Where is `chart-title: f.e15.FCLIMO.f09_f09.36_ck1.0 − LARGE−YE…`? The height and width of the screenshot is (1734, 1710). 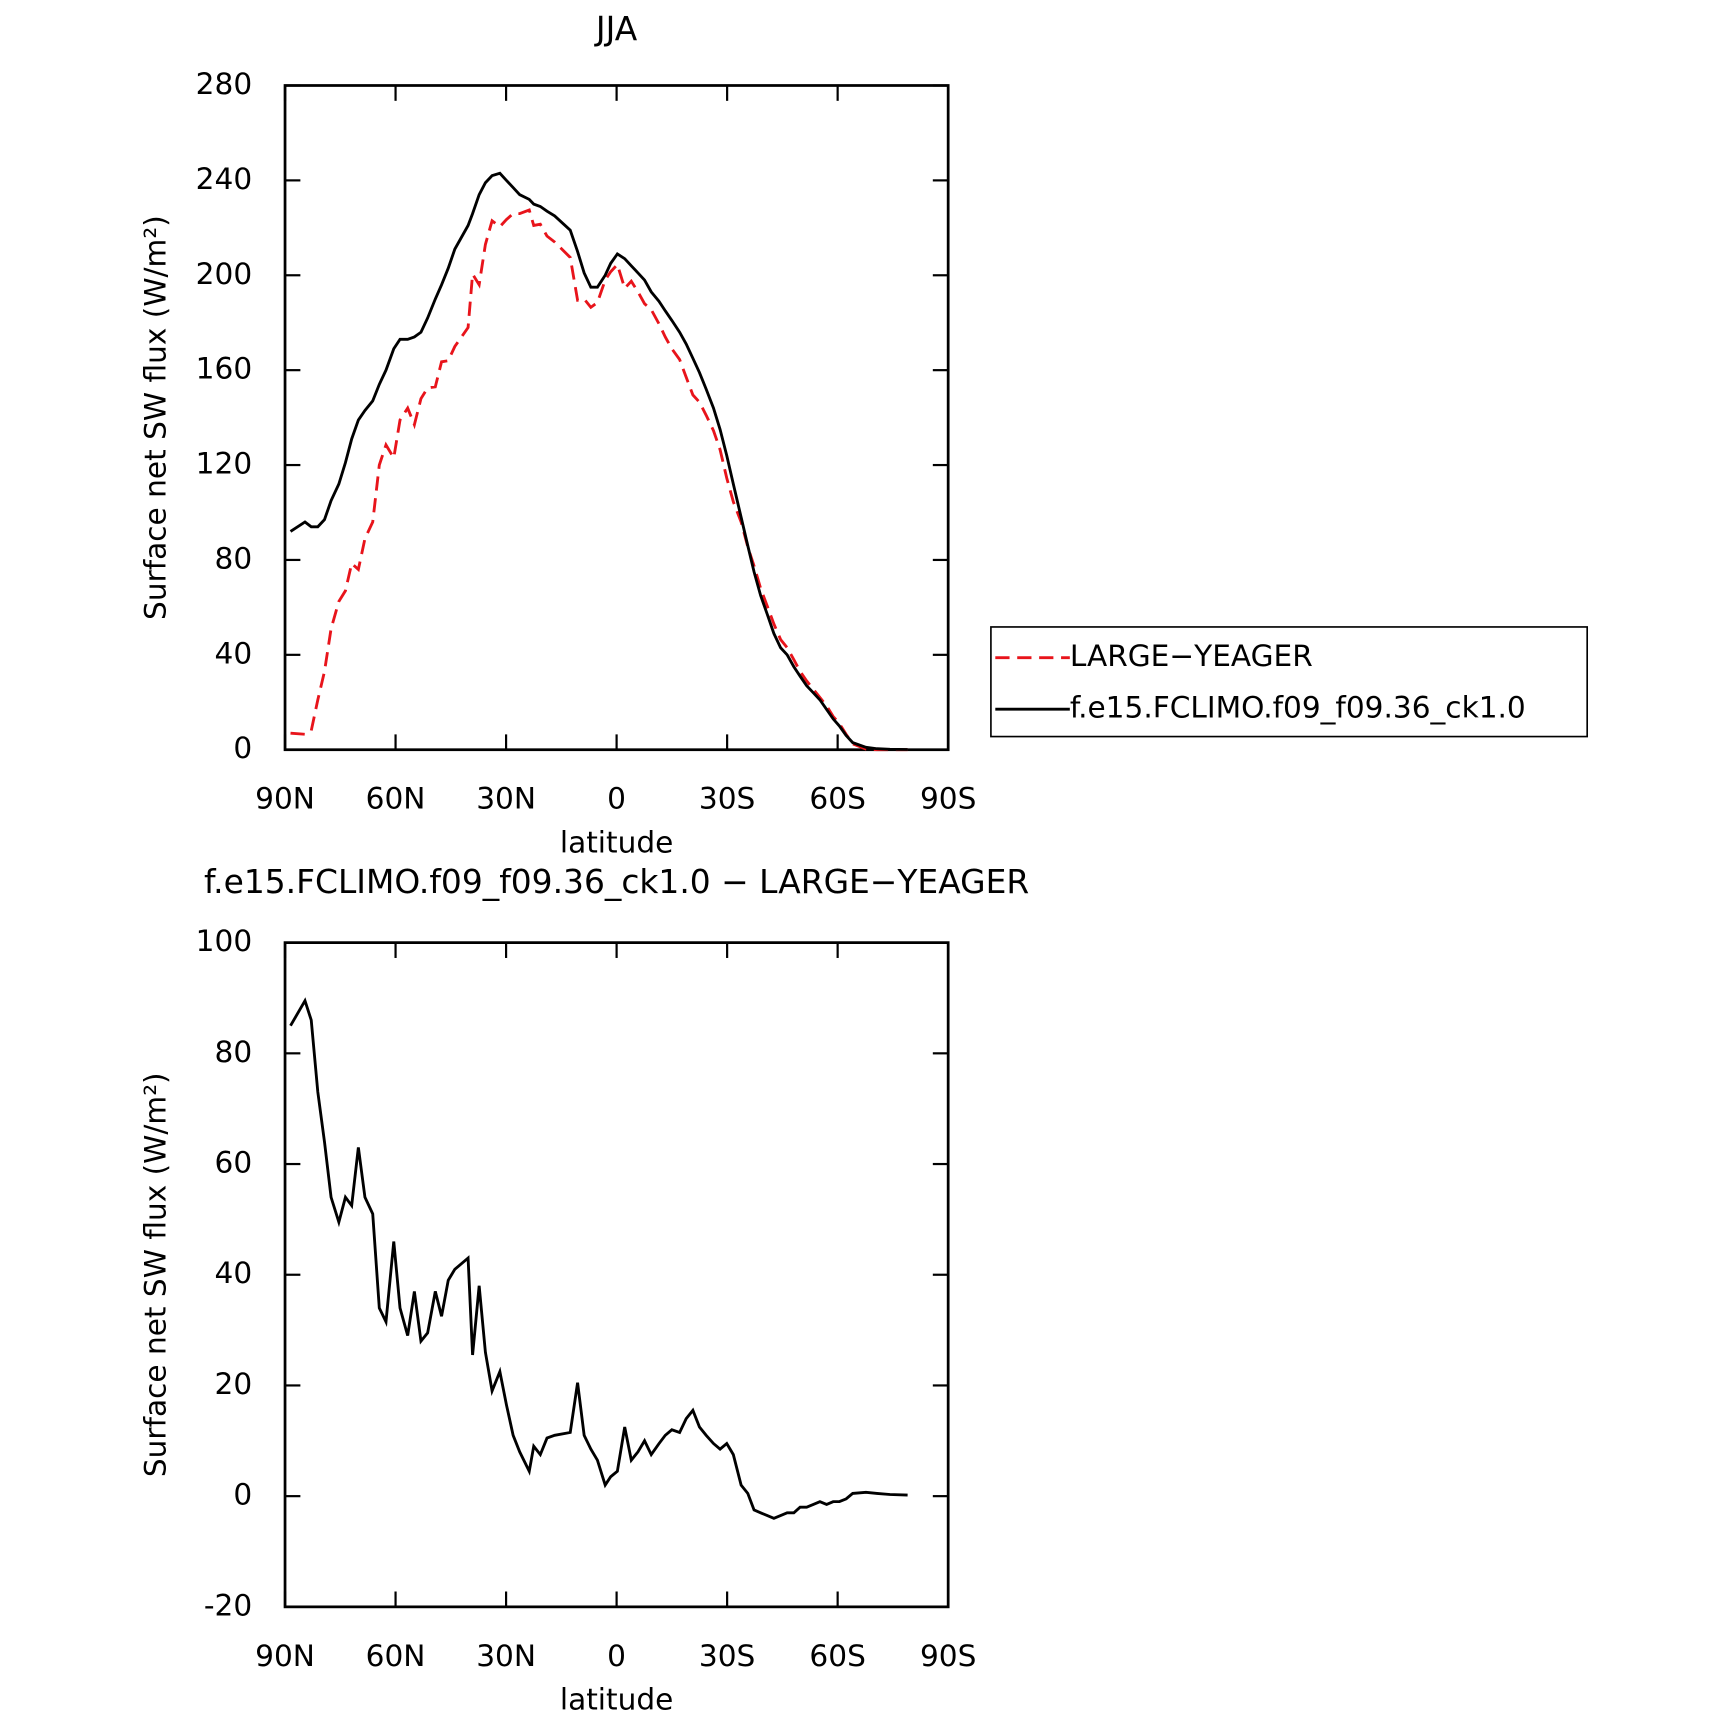
chart-title: f.e15.FCLIMO.f09_f09.36_ck1.0 − LARGE−YE… is located at coordinates (616, 881).